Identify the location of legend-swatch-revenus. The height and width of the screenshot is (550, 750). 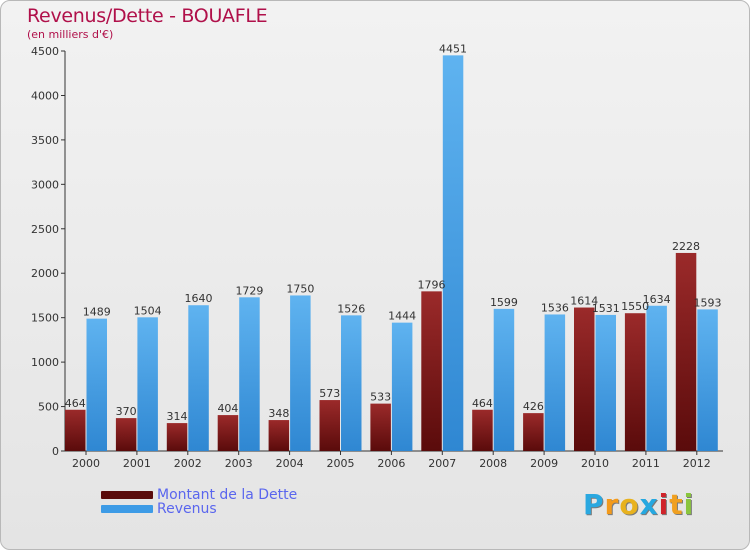
(127, 509).